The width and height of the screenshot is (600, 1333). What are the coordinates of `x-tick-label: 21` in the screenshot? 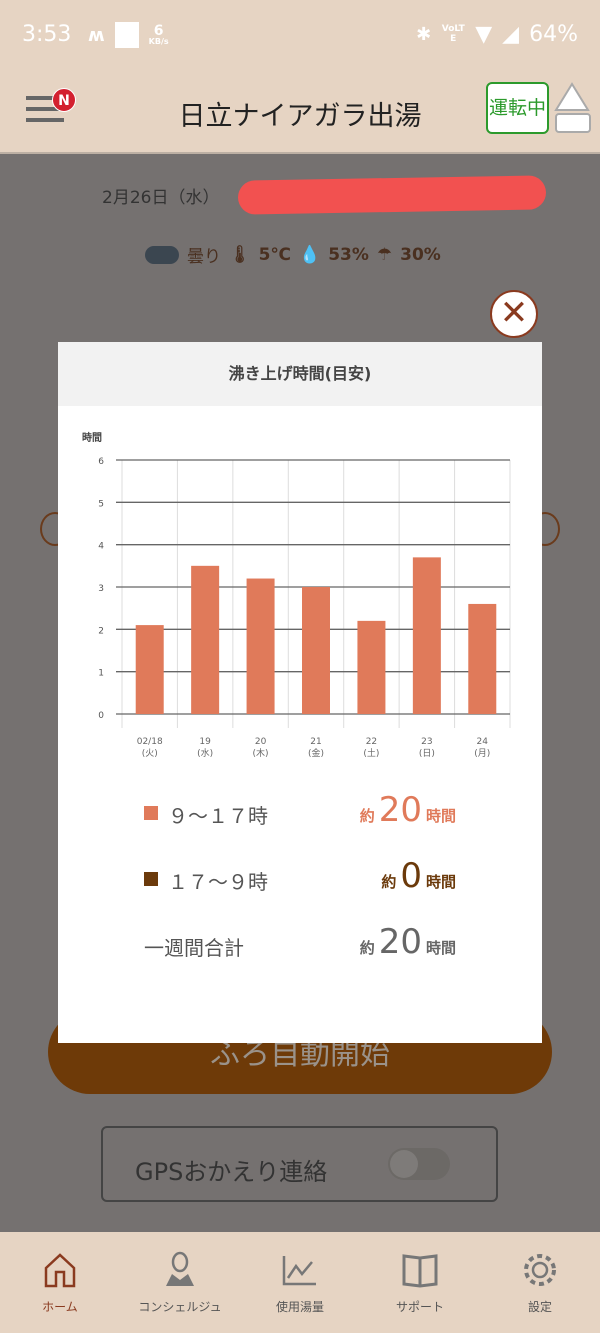 It's located at (315, 742).